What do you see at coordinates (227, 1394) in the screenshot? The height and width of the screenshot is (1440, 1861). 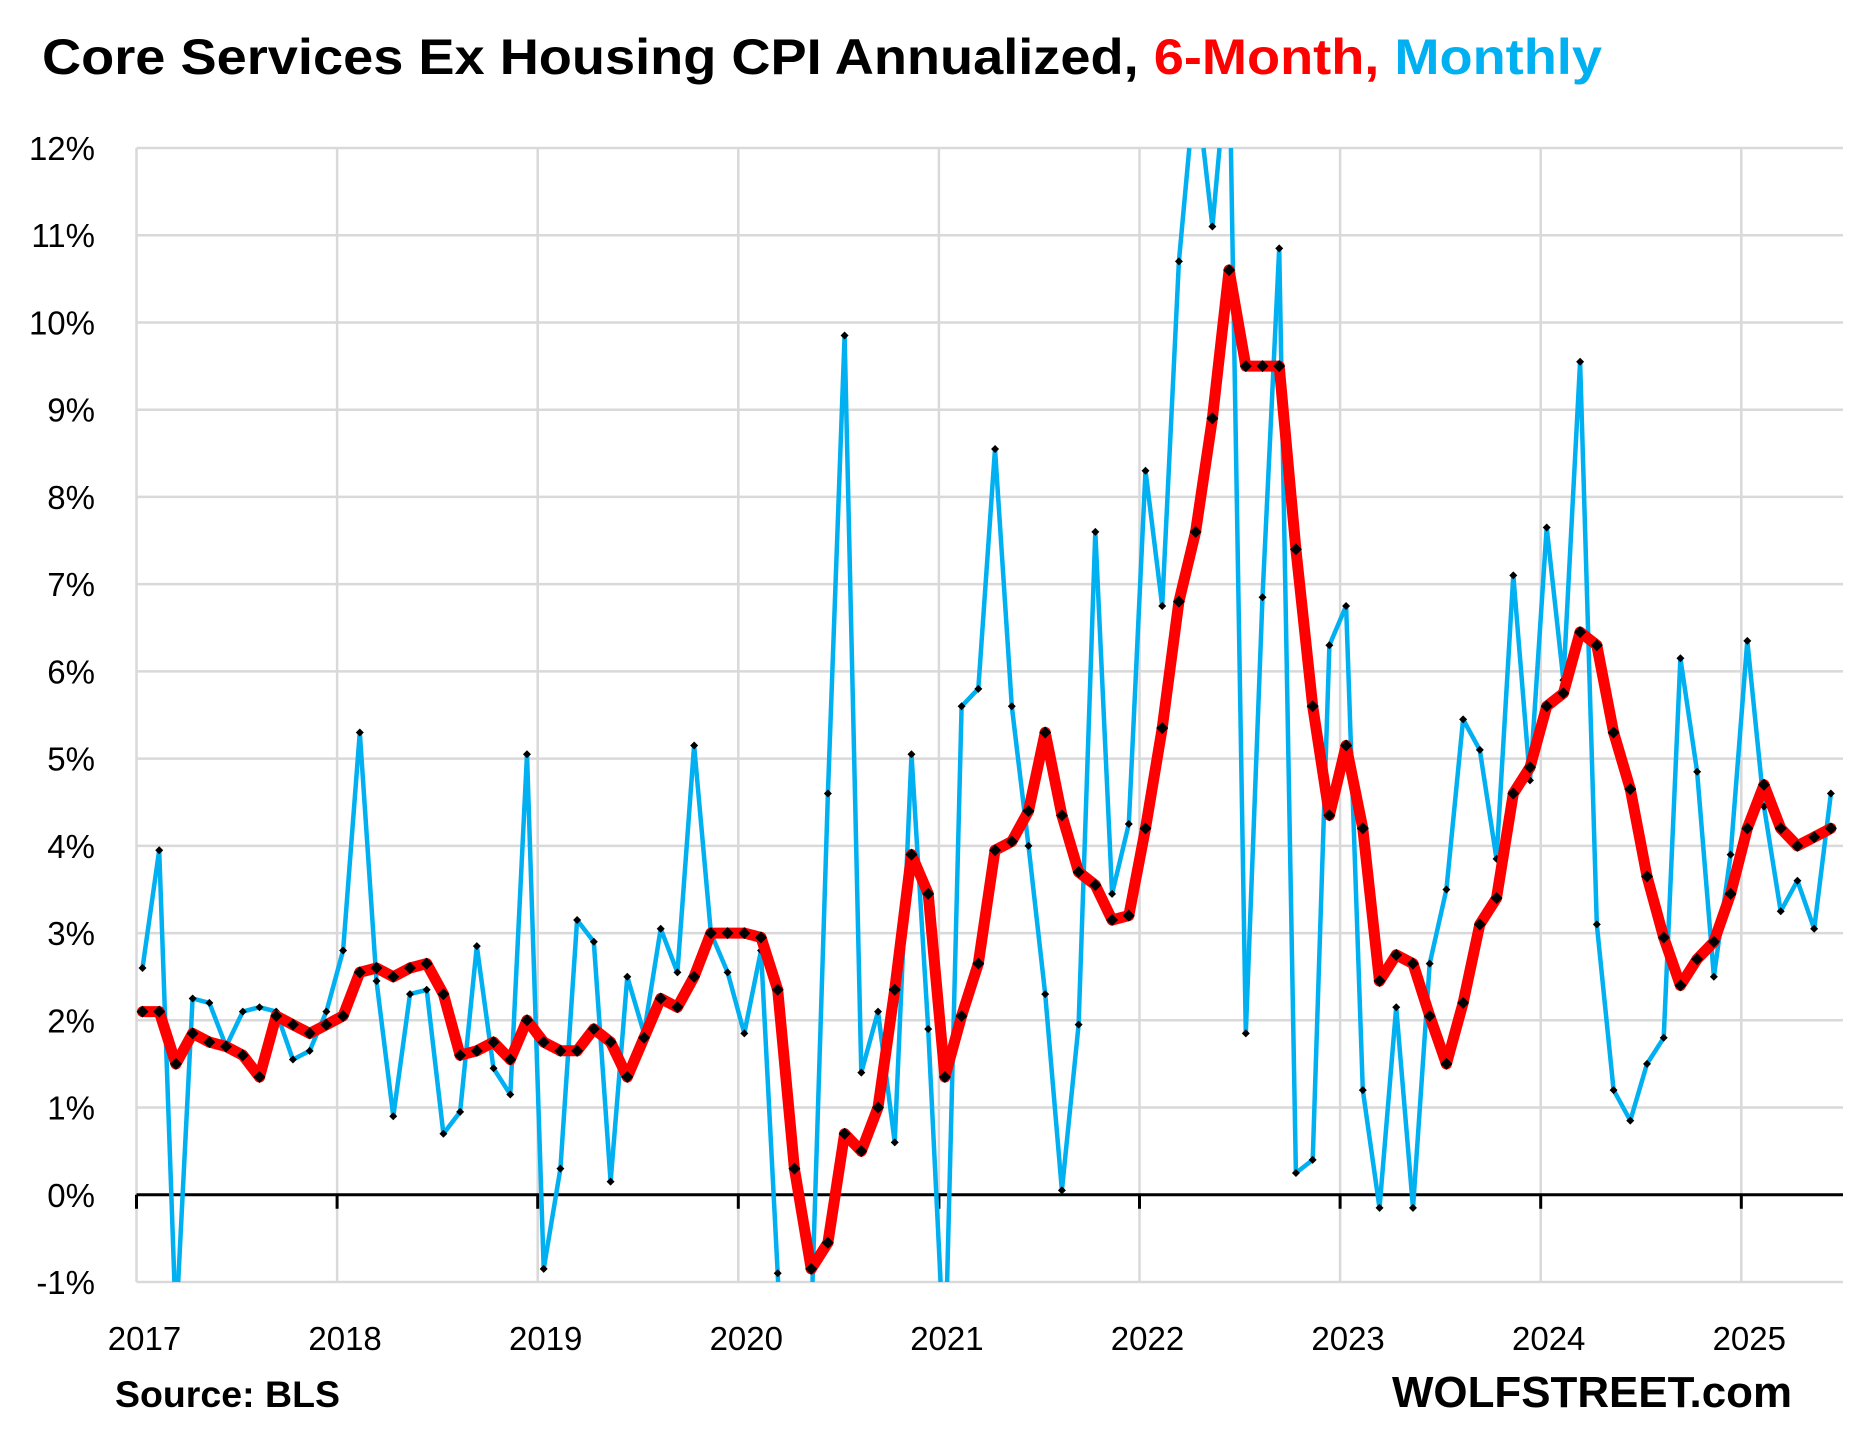 I see `source-label: Source: BLS` at bounding box center [227, 1394].